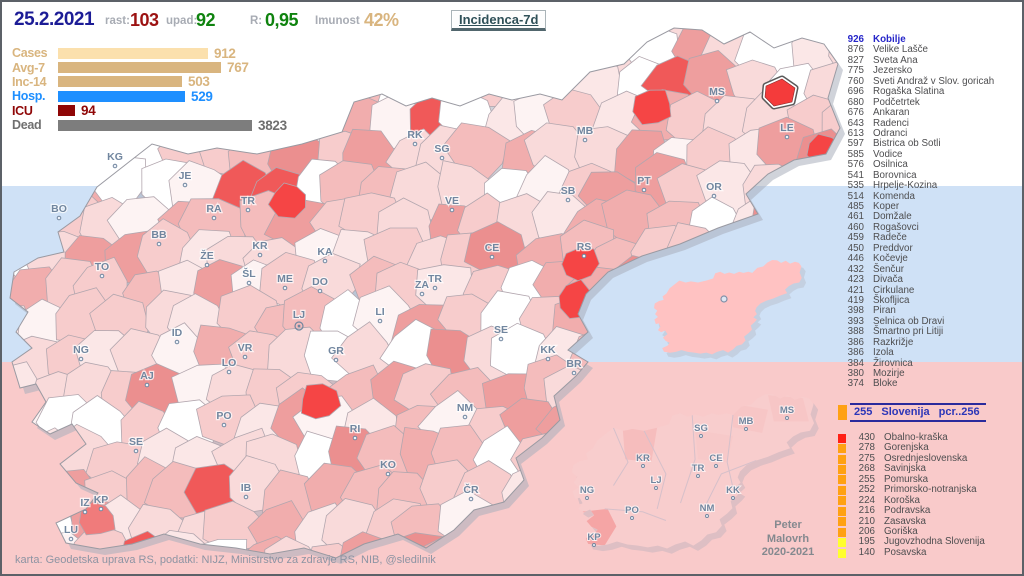  I want to click on ranking-value: 775, so click(855, 71).